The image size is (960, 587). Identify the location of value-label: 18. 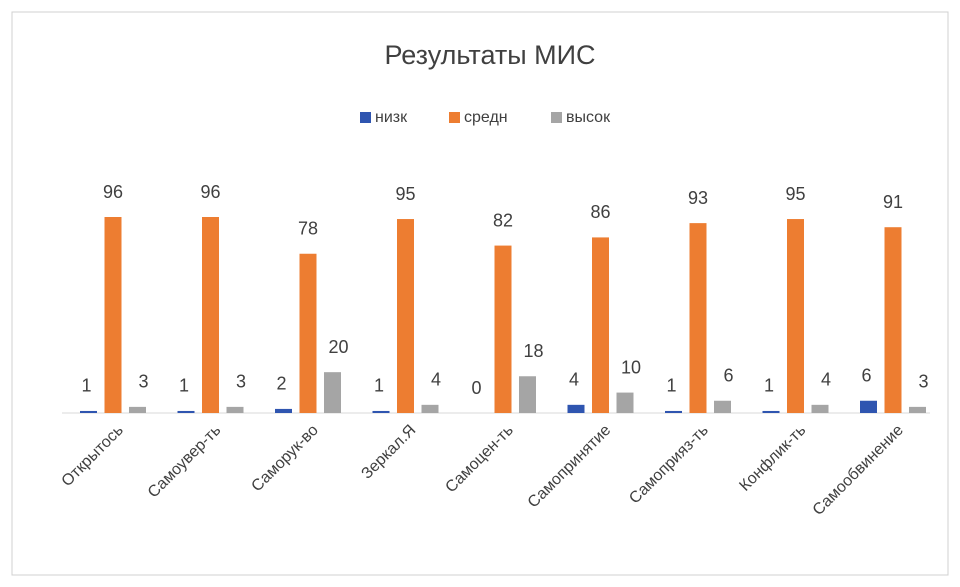
(533, 351).